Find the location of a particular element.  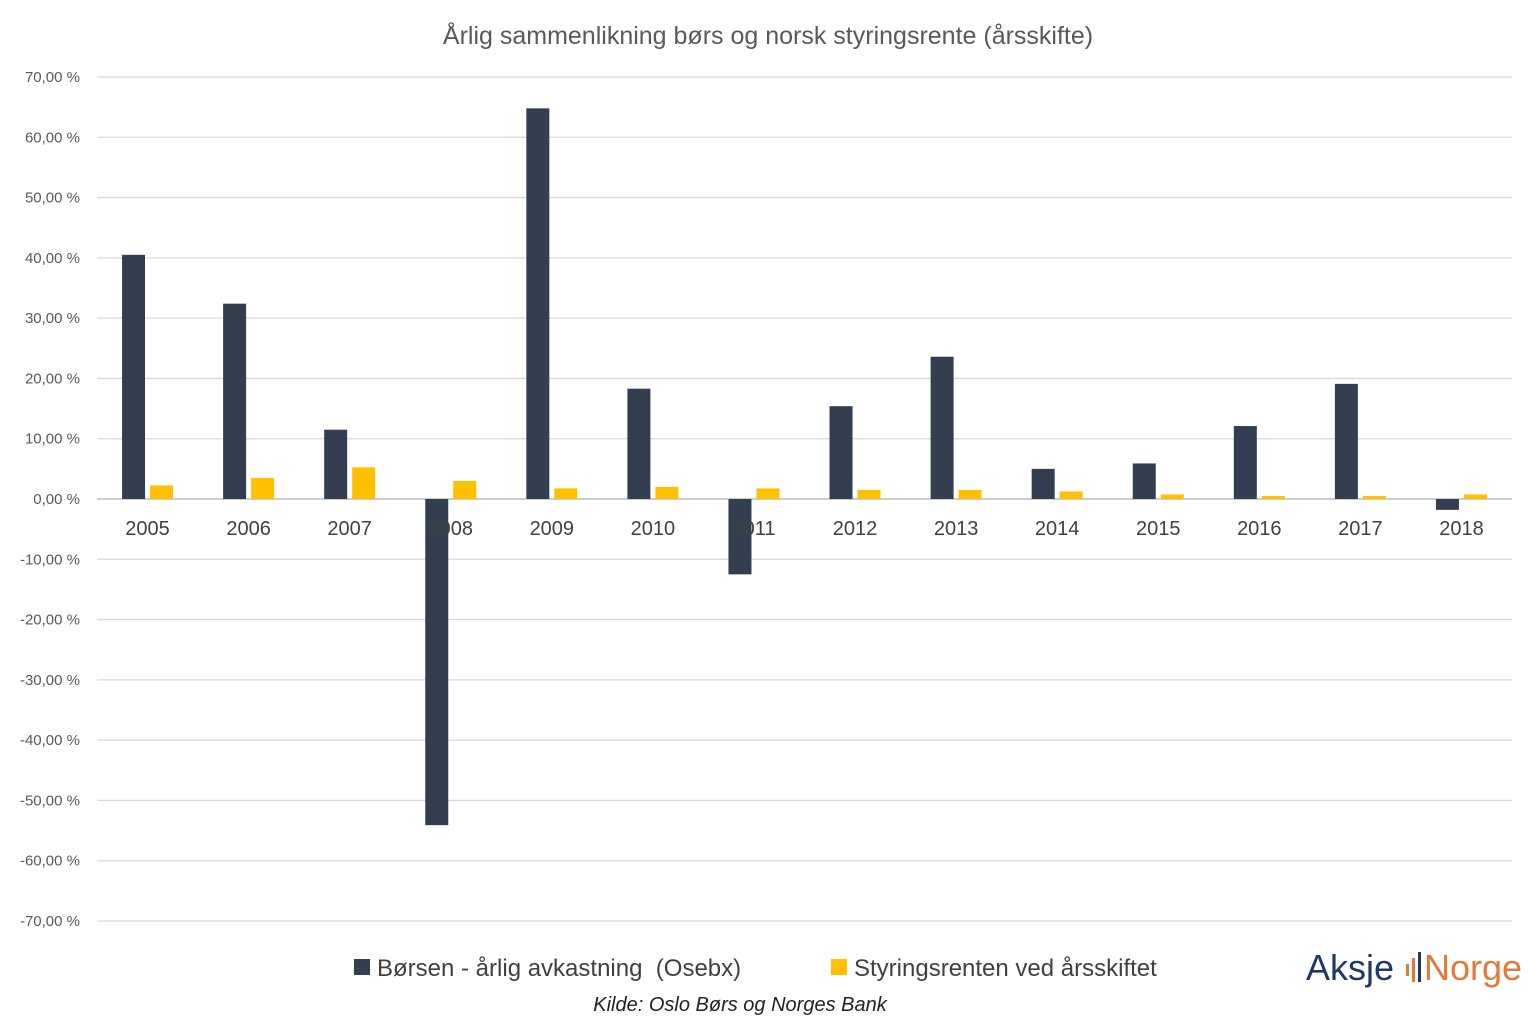

x-tick-label: 2012 is located at coordinates (855, 529).